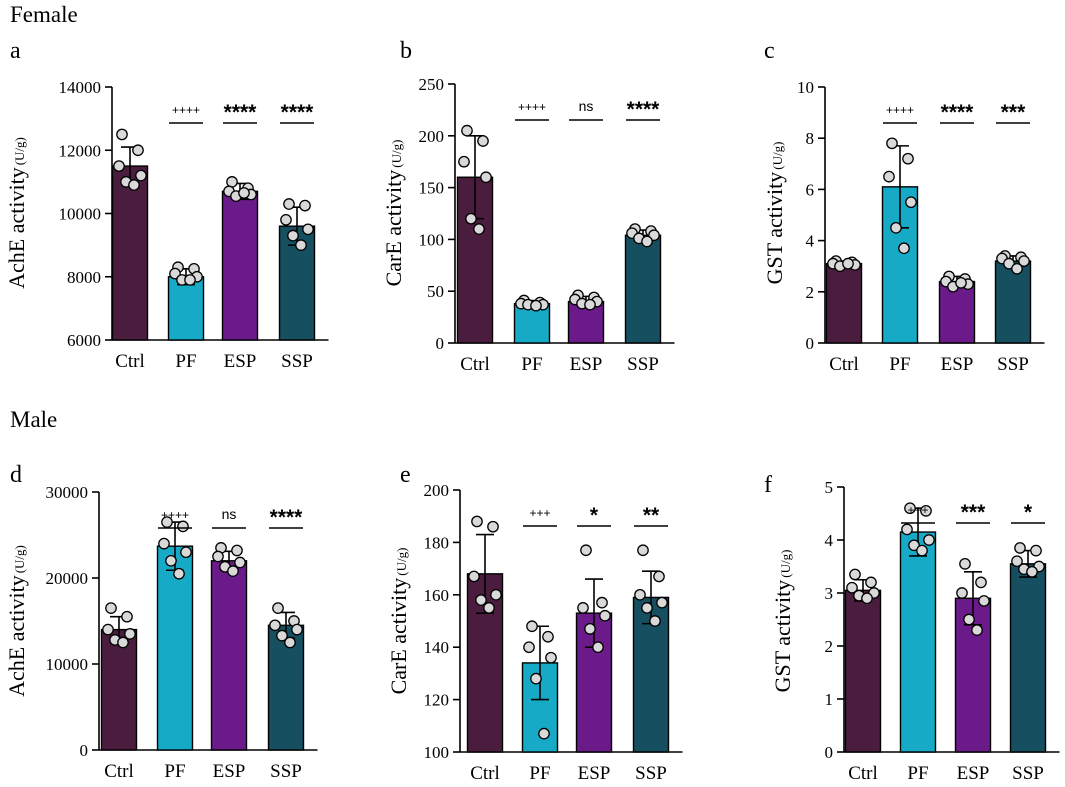 This screenshot has height=787, width=1065. I want to click on significance-label: +++, so click(539, 513).